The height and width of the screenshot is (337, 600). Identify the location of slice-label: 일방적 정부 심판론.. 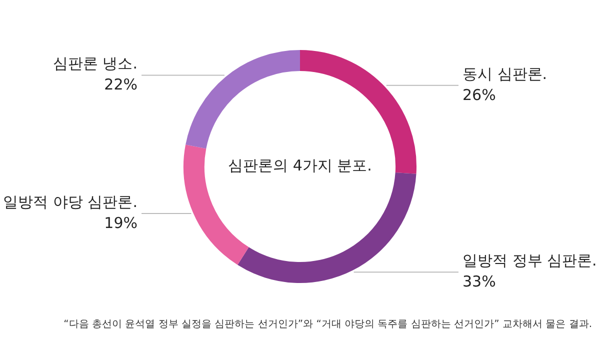
(529, 260).